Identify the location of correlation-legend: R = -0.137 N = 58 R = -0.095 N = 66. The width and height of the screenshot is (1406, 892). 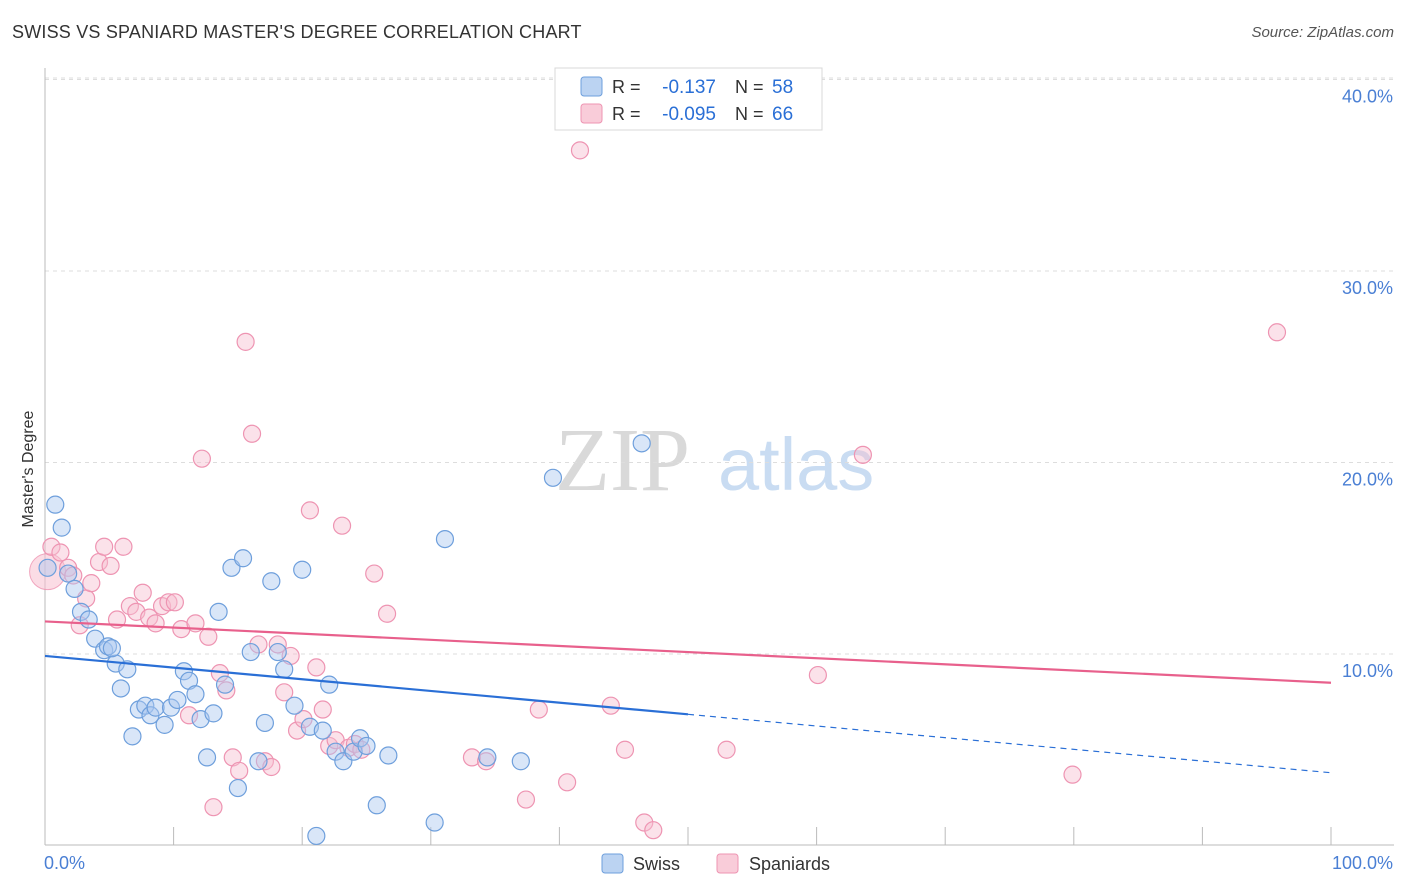
(688, 99).